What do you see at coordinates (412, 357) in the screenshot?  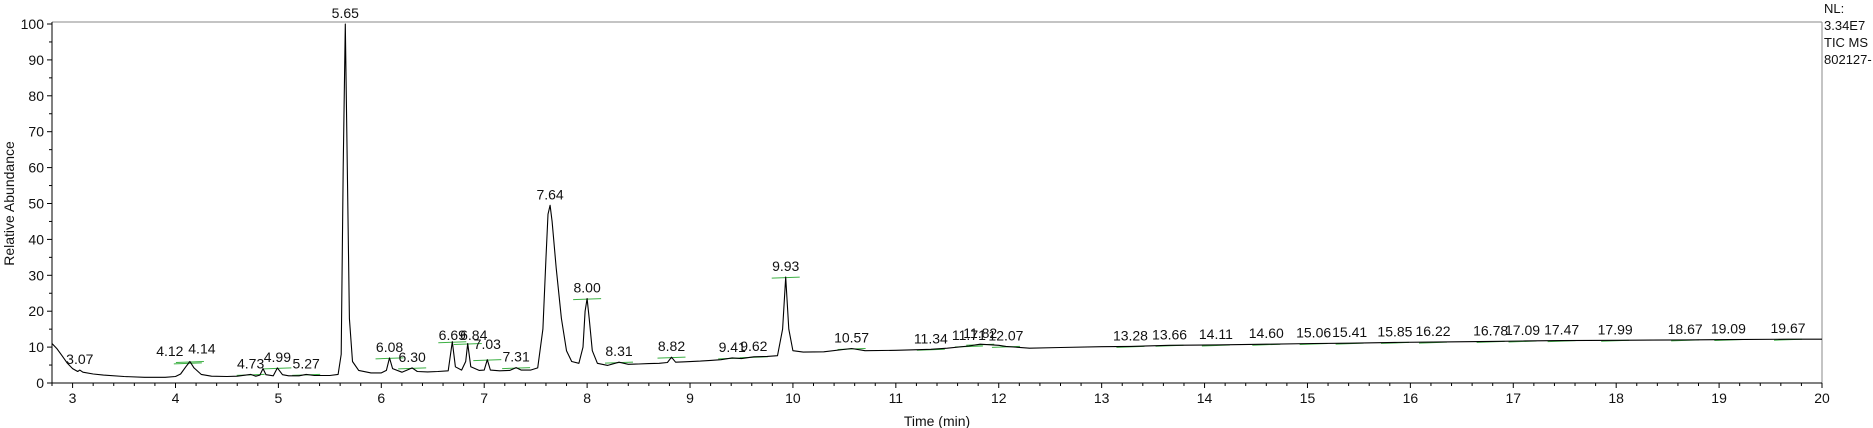 I see `peak-label: 6.30` at bounding box center [412, 357].